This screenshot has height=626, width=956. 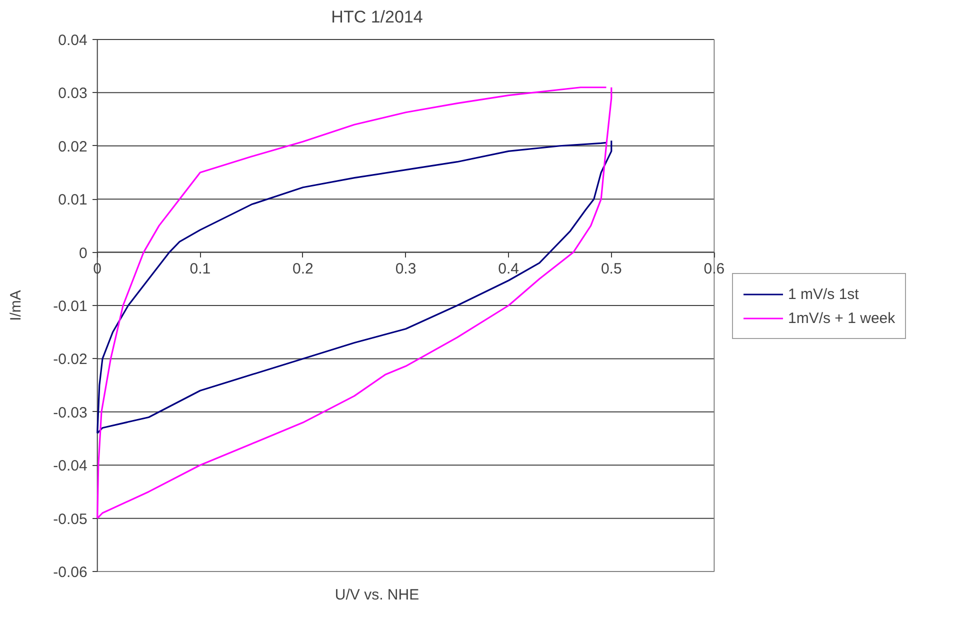 What do you see at coordinates (73, 40) in the screenshot?
I see `y-tick-label: 0.04` at bounding box center [73, 40].